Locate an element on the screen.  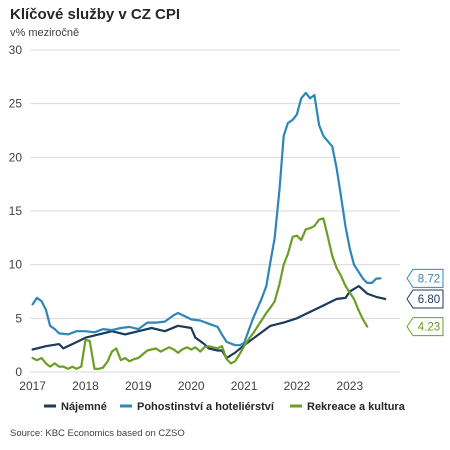
y-tick-label: 5 is located at coordinates (18, 318).